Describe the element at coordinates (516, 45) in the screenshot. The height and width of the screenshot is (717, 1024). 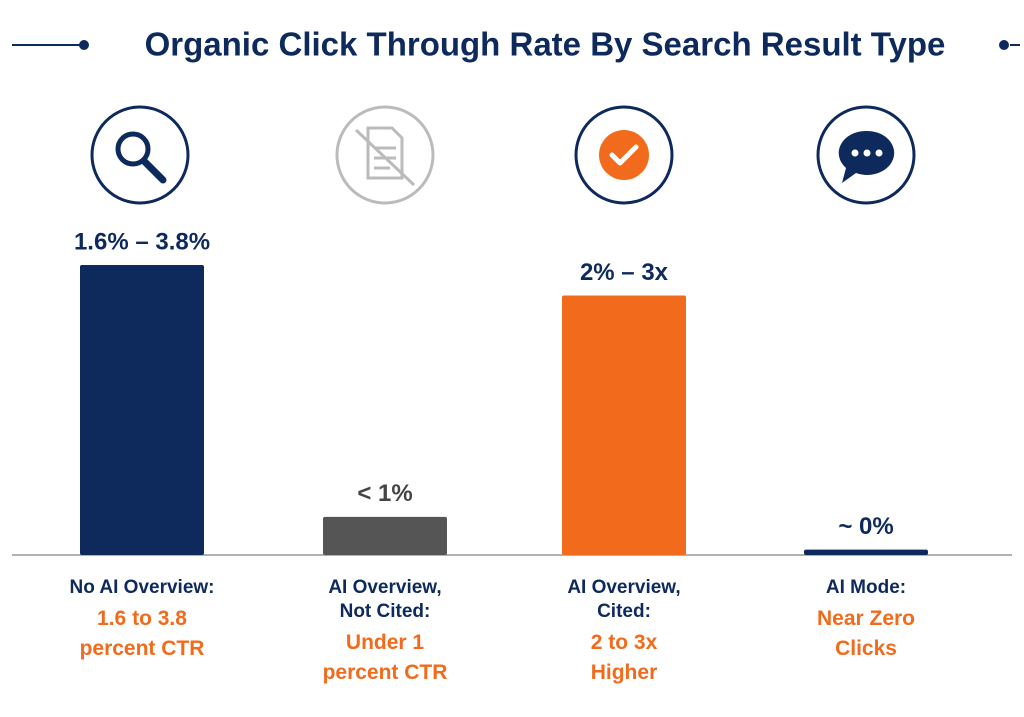
I see `title-decoration` at that location.